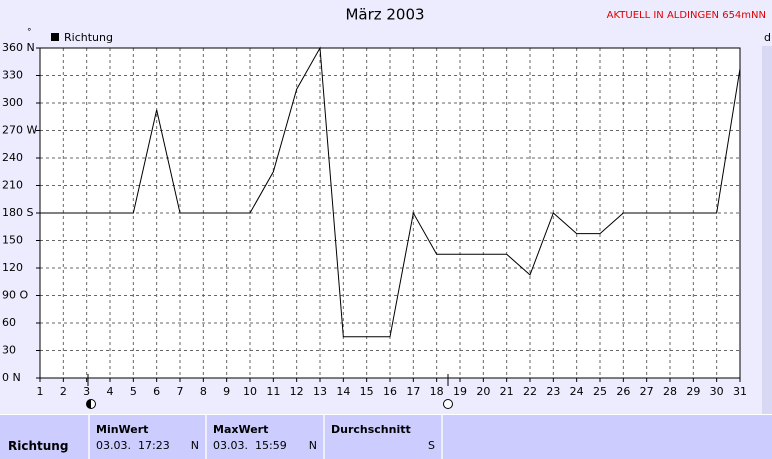  Describe the element at coordinates (553, 391) in the screenshot. I see `x-tick-label: 23` at that location.